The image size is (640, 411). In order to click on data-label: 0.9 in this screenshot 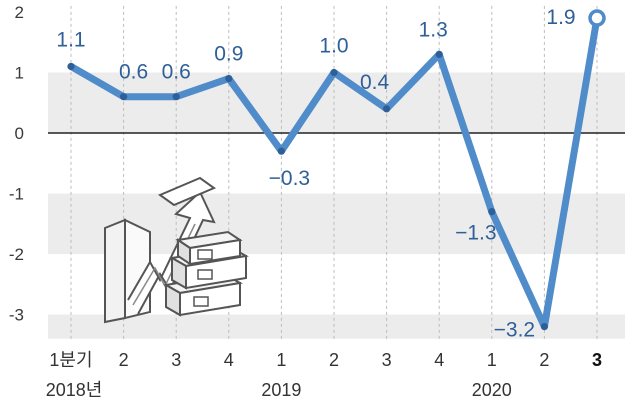, I will do `click(228, 54)`.